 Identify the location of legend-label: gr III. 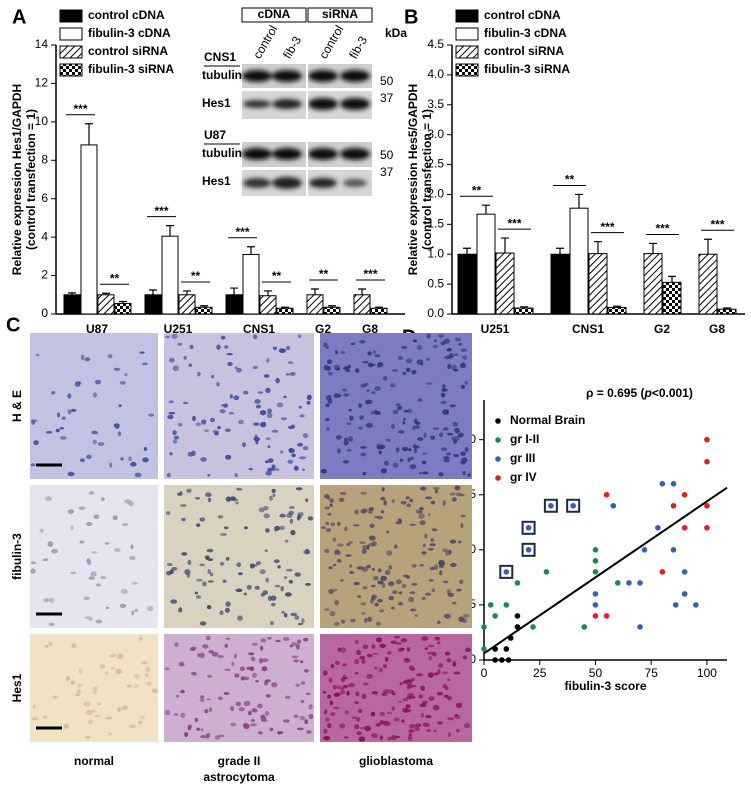
(522, 458).